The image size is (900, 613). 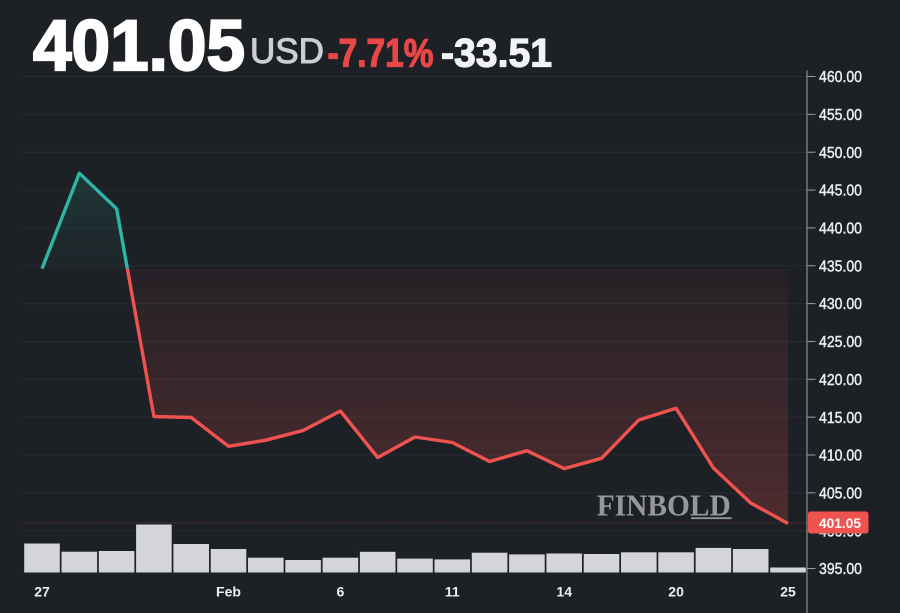 What do you see at coordinates (287, 51) in the screenshot?
I see `svg-text: USD` at bounding box center [287, 51].